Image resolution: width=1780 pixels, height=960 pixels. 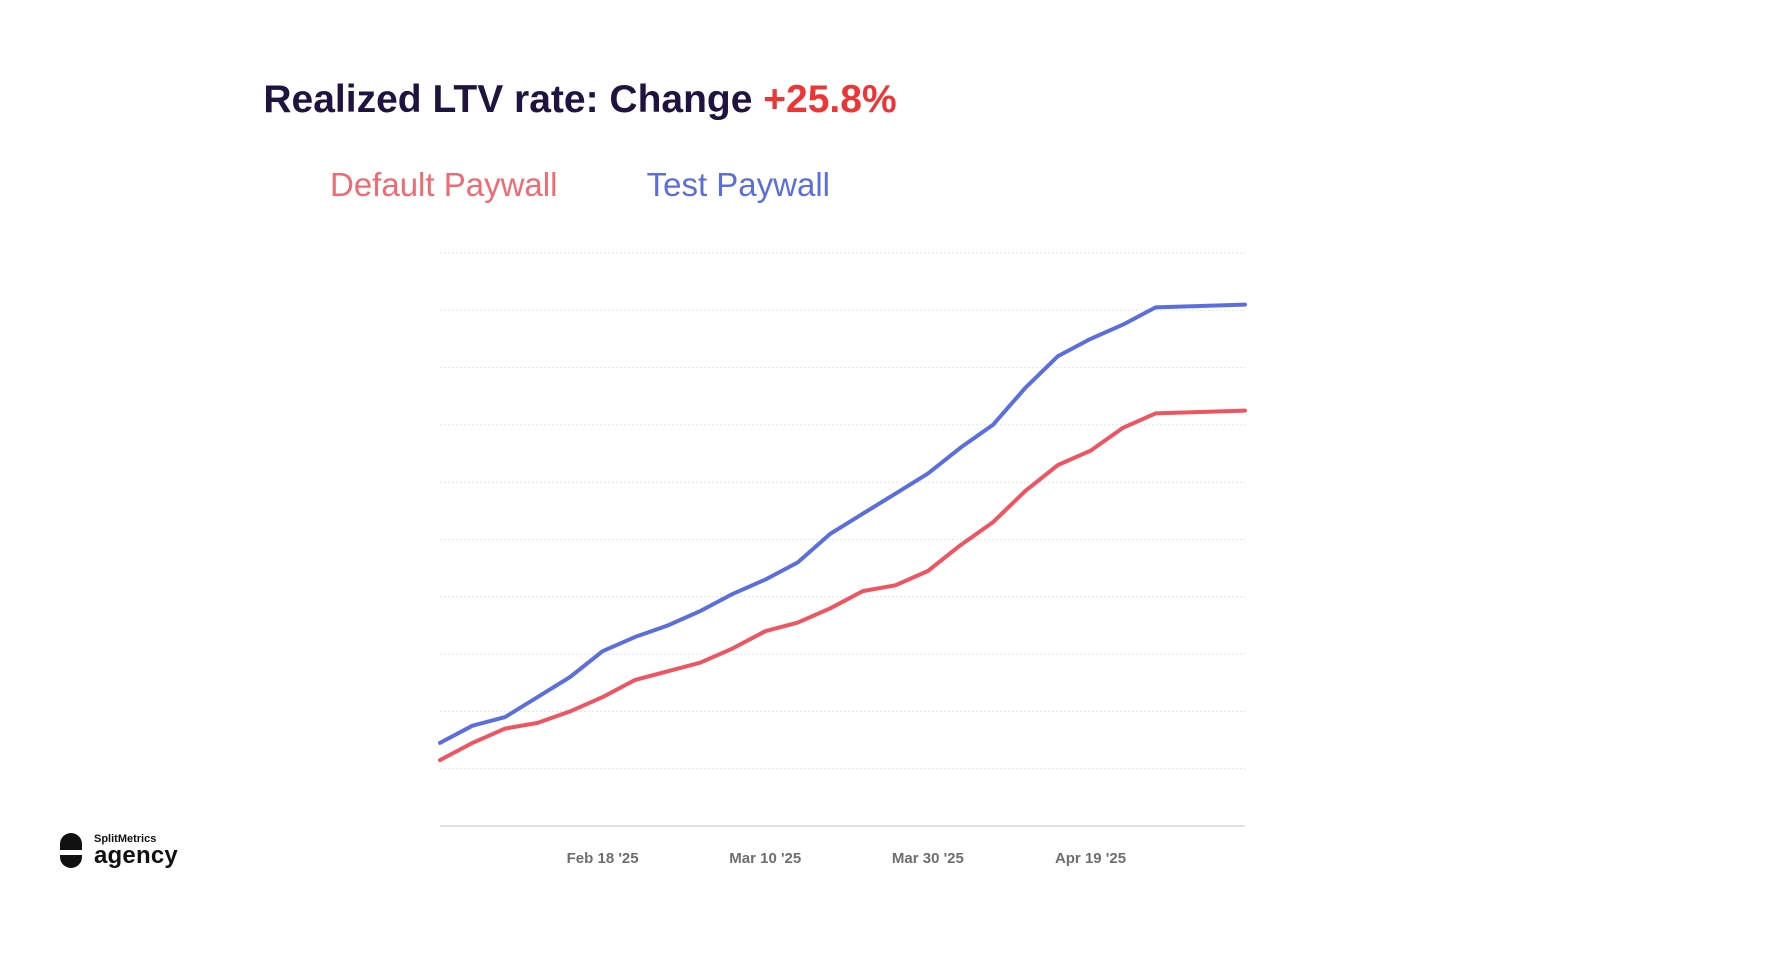 I want to click on x-tick-label: Mar 30 '25, so click(x=928, y=858).